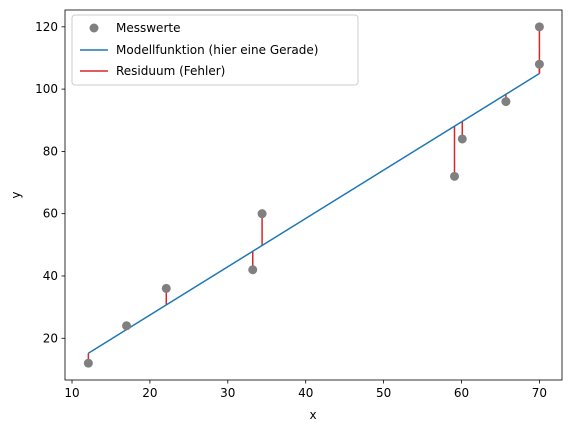 Image resolution: width=571 pixels, height=432 pixels. I want to click on y-tick-label: 20, so click(50, 338).